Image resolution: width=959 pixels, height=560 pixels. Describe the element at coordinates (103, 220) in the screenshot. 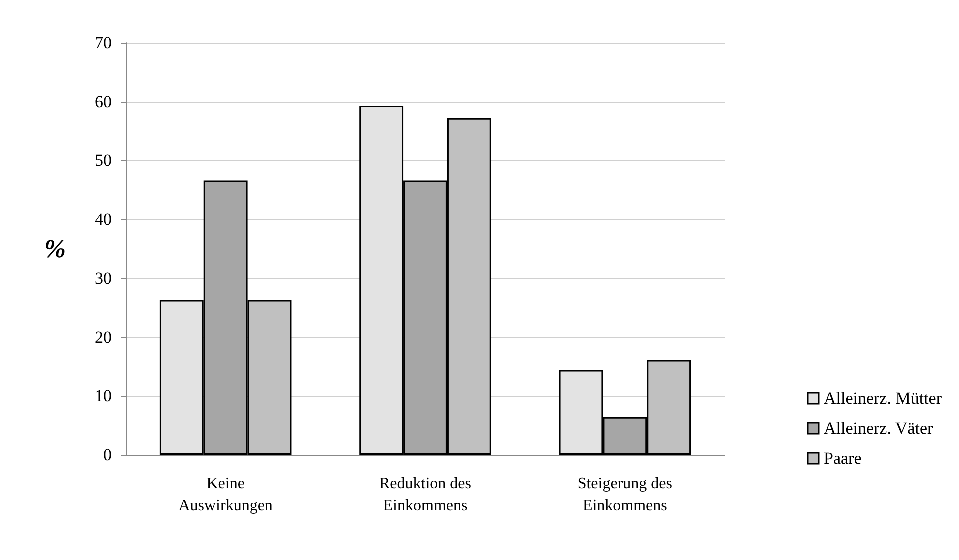

I see `y-tick-label: 40` at that location.